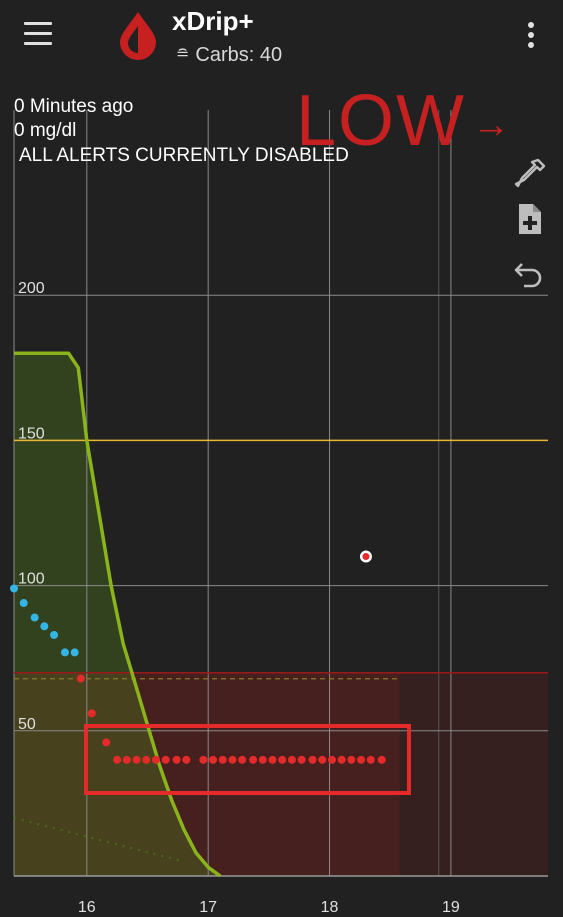 Image resolution: width=563 pixels, height=917 pixels. Describe the element at coordinates (381, 121) in the screenshot. I see `trend-label: LOW` at that location.